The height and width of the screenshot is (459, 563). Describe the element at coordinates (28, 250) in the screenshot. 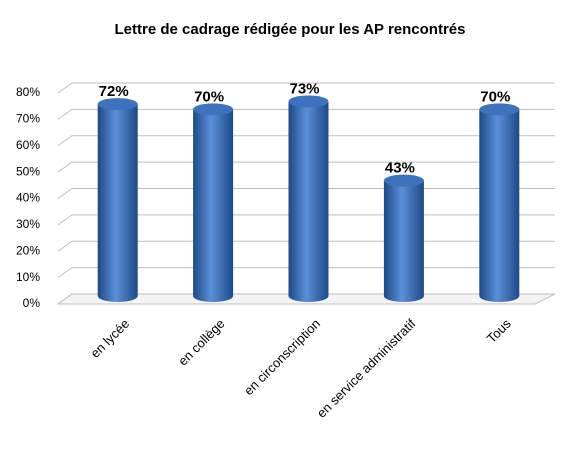

I see `y-tick-label: 20%` at that location.